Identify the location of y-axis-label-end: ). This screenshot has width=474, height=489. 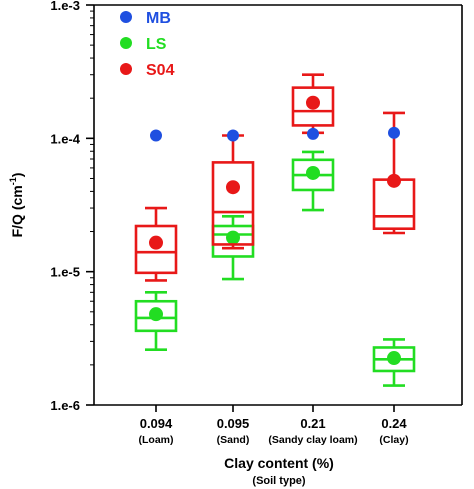
(17, 175).